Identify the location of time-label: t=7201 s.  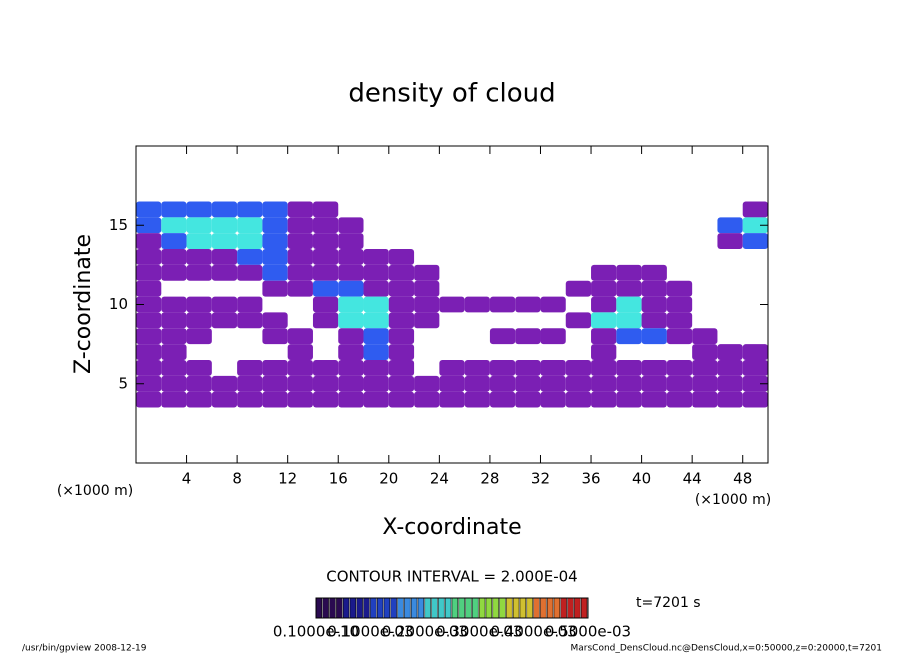
(668, 603).